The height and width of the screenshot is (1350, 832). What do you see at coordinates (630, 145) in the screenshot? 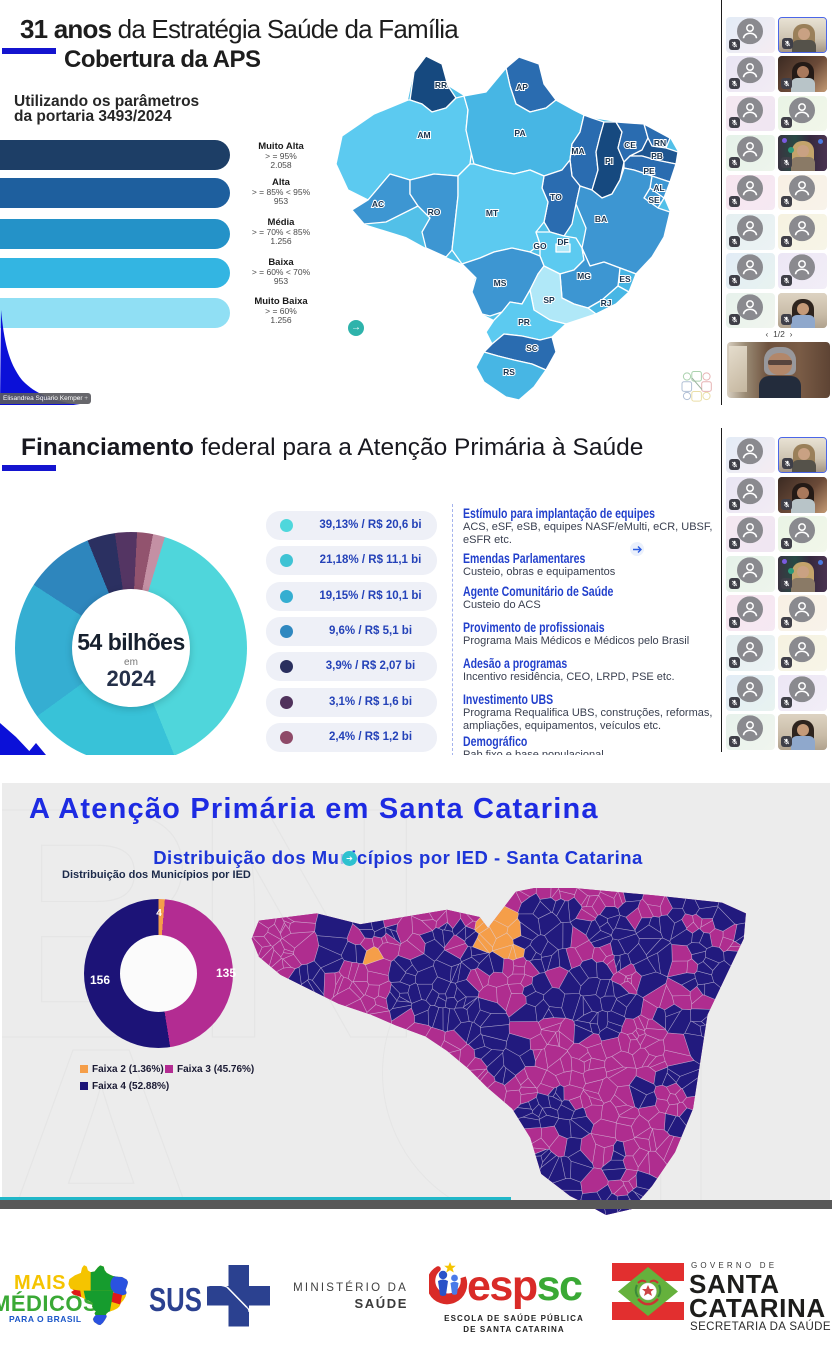
I see `svg-text: CE` at bounding box center [630, 145].